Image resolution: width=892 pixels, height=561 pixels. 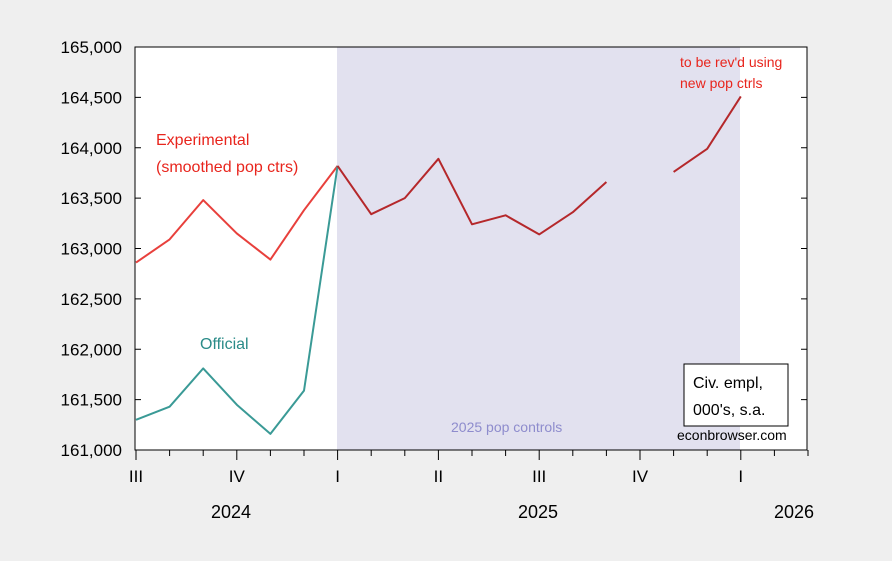 What do you see at coordinates (731, 62) in the screenshot?
I see `revision-note-line1: to be rev'd using` at bounding box center [731, 62].